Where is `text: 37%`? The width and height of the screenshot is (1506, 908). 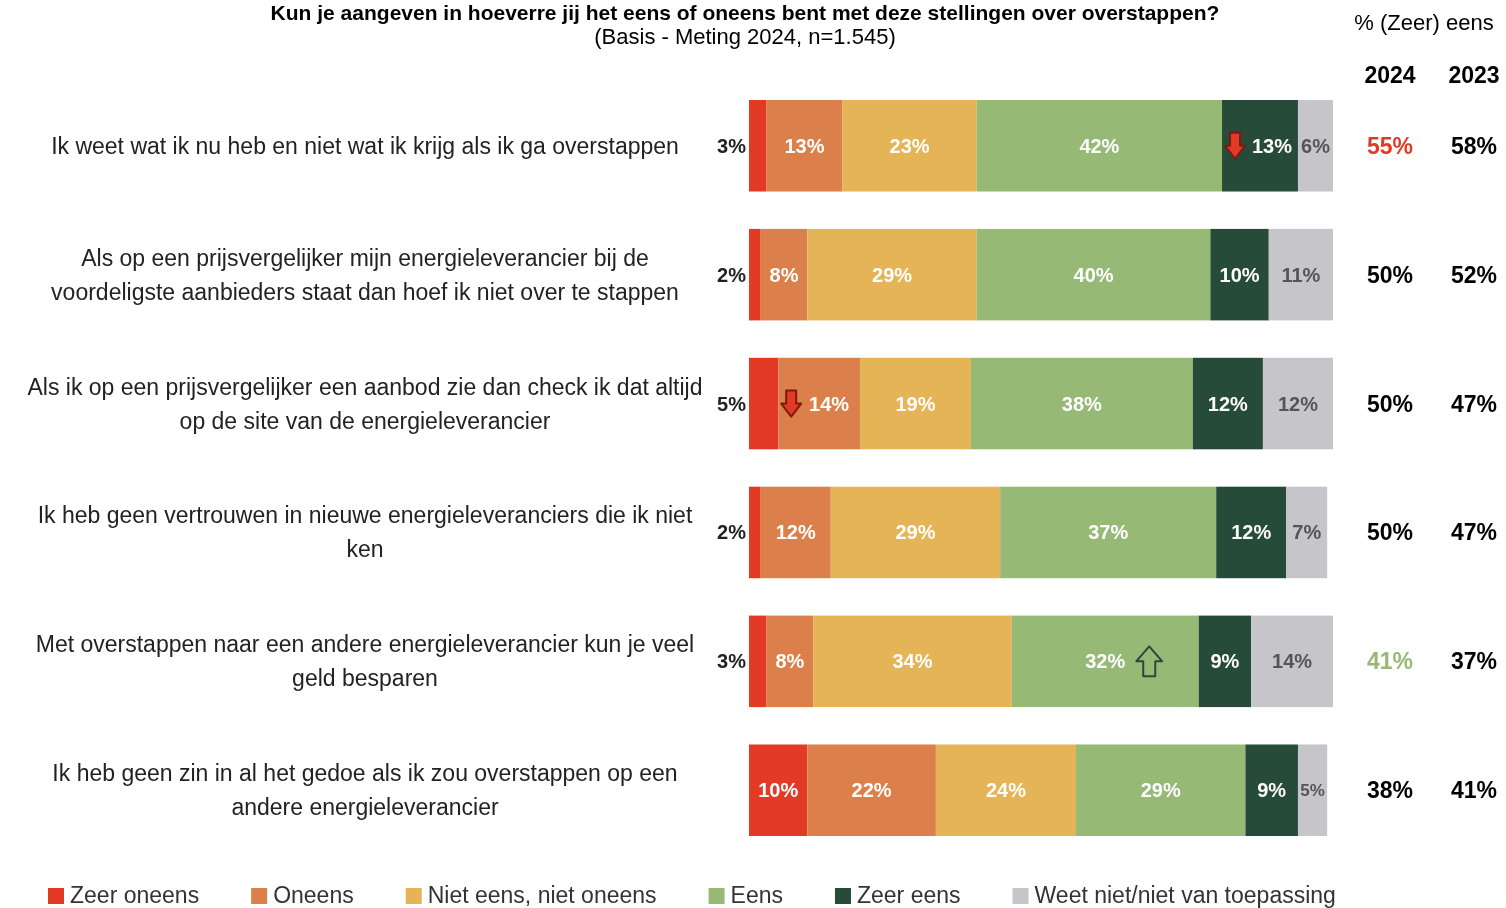
text: 37% is located at coordinates (1474, 661).